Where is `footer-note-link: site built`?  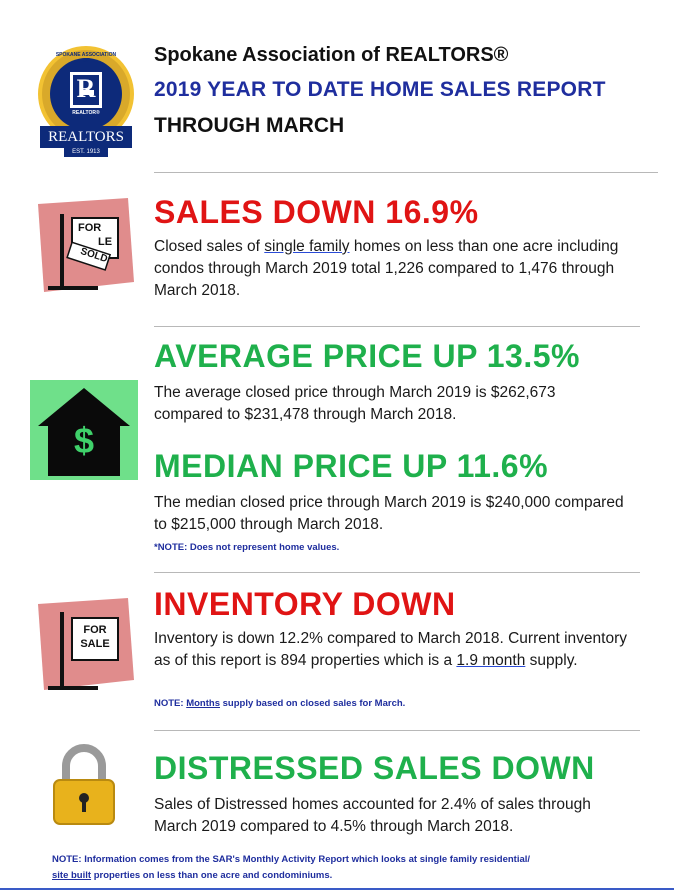 footer-note-link: site built is located at coordinates (72, 875).